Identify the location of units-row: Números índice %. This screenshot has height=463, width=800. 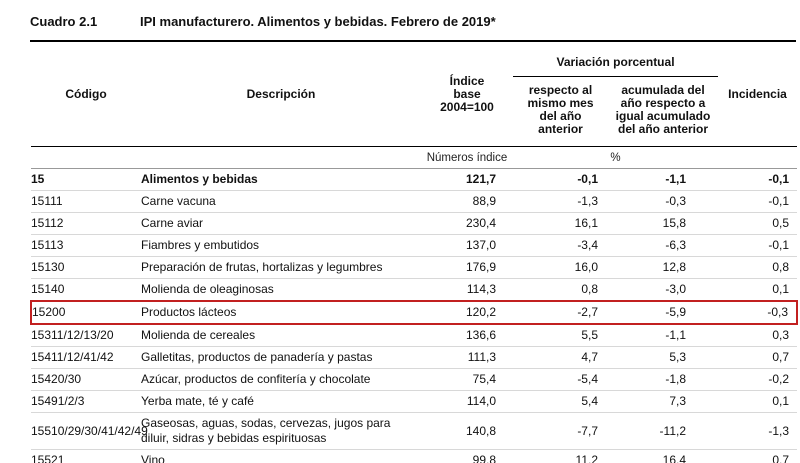
(414, 157).